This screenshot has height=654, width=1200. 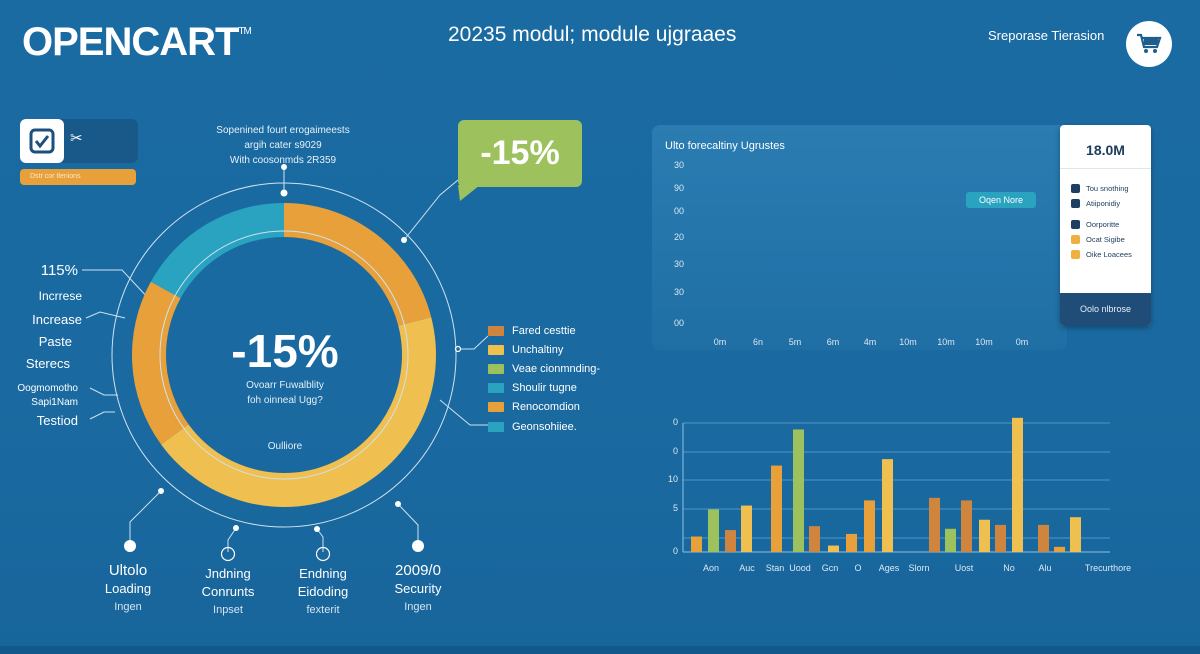 I want to click on bottom-label-title: Jndning, so click(x=228, y=573).